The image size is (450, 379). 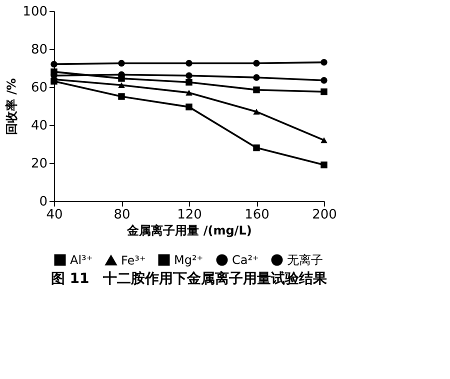 I want to click on y-tick-label: 20, so click(x=39, y=164).